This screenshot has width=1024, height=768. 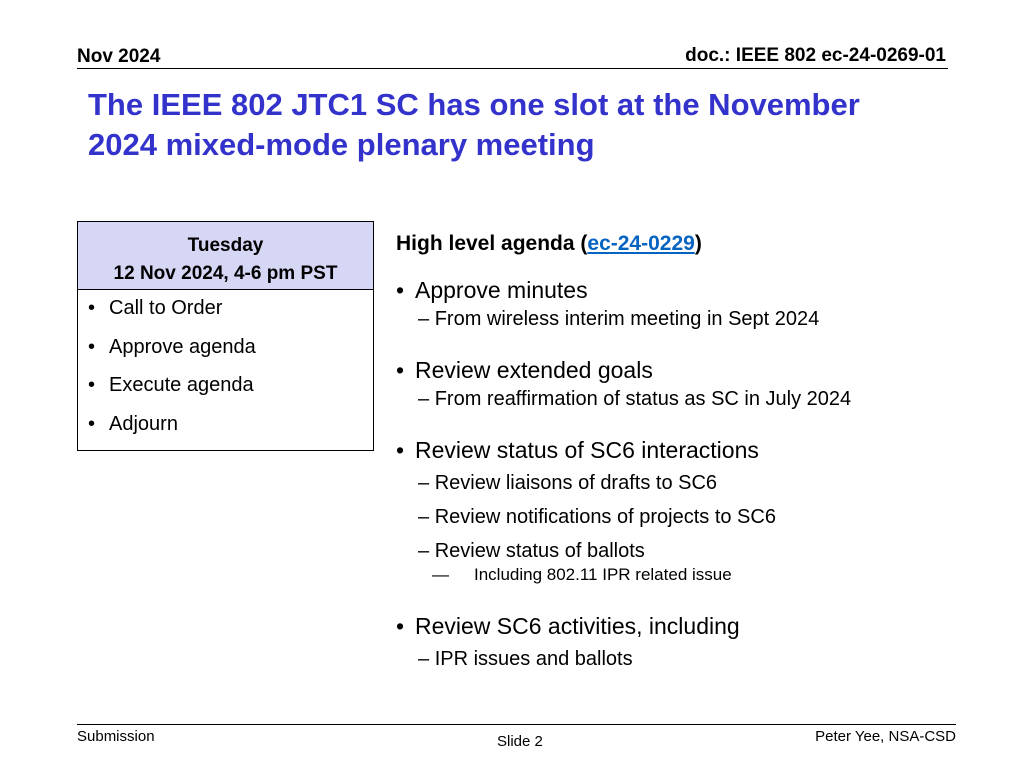 What do you see at coordinates (534, 370) in the screenshot?
I see `agenda-item-label: Review extended goals` at bounding box center [534, 370].